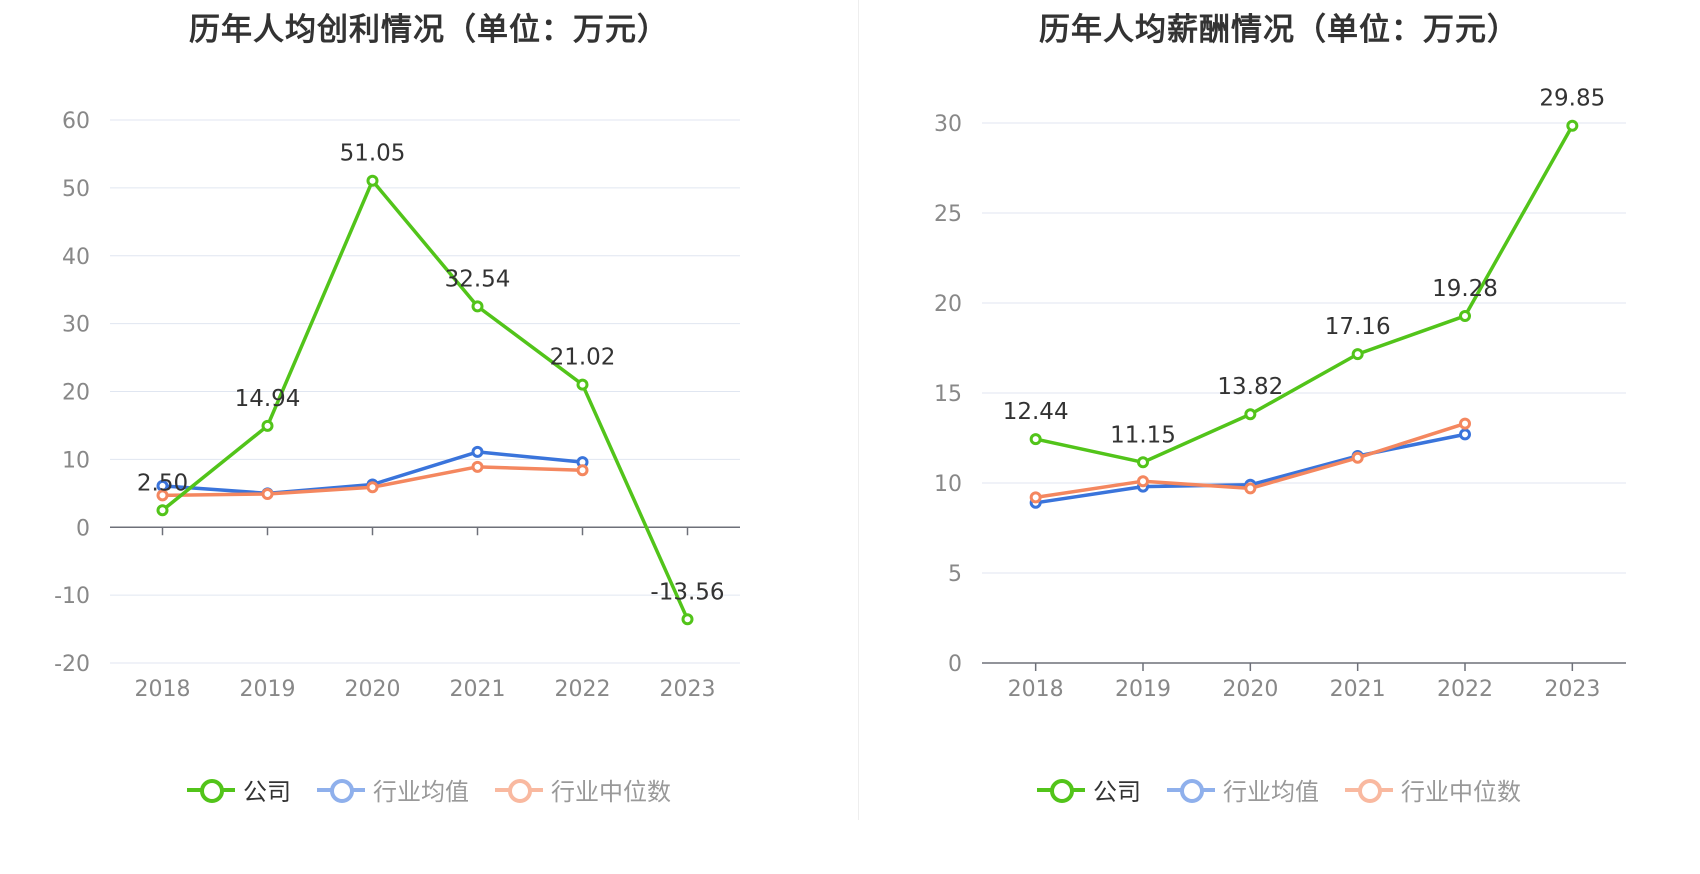  I want to click on data-label: 29.85, so click(1572, 99).